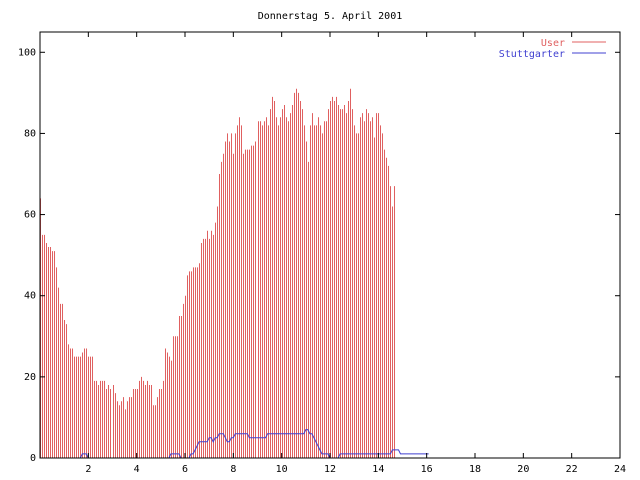 The width and height of the screenshot is (640, 480). Describe the element at coordinates (137, 469) in the screenshot. I see `x-tick-label: 4` at that location.